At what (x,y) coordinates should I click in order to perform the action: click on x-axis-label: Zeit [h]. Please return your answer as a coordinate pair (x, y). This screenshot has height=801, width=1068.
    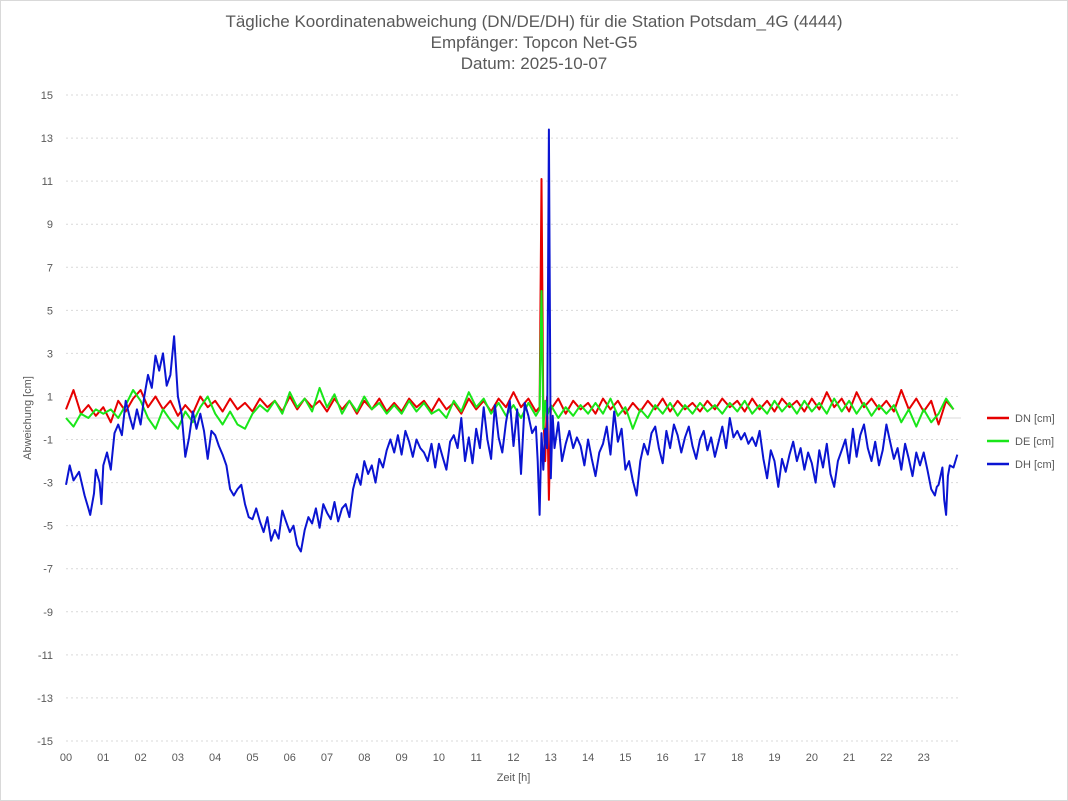
    Looking at the image, I should click on (514, 778).